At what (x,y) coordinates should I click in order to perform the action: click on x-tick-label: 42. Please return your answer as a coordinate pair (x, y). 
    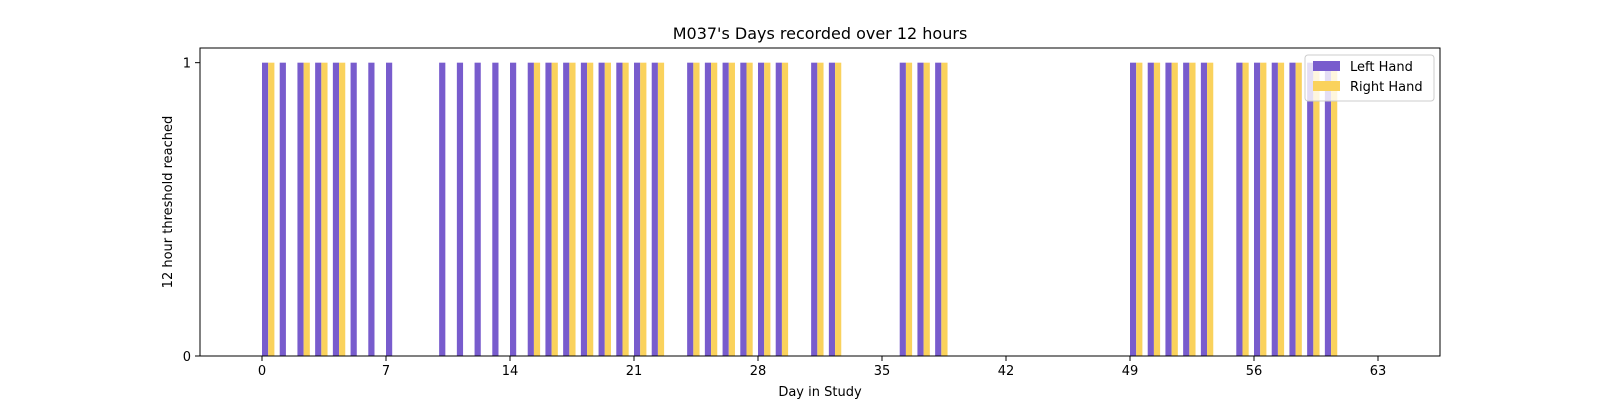
    Looking at the image, I should click on (1006, 371).